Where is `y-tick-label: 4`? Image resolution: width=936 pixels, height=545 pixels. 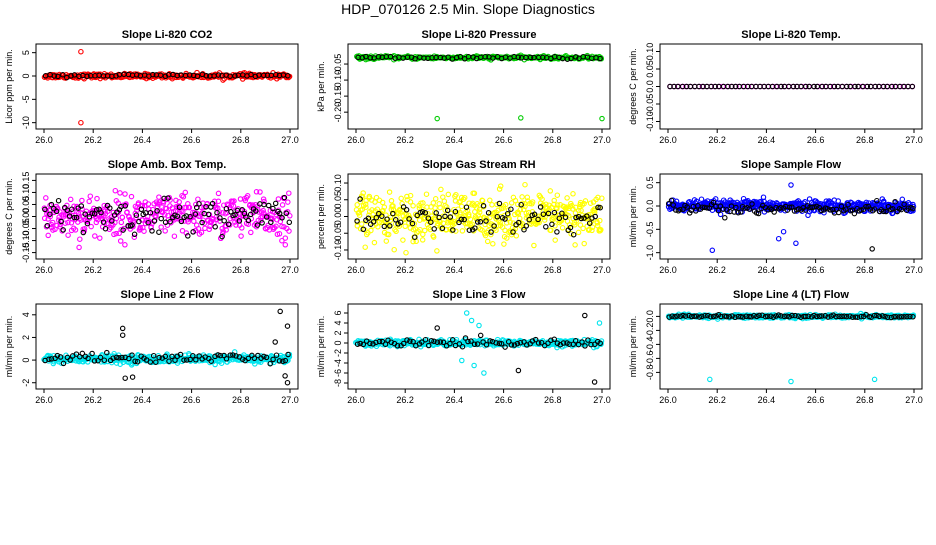
y-tick-label: 4 is located at coordinates (26, 314).